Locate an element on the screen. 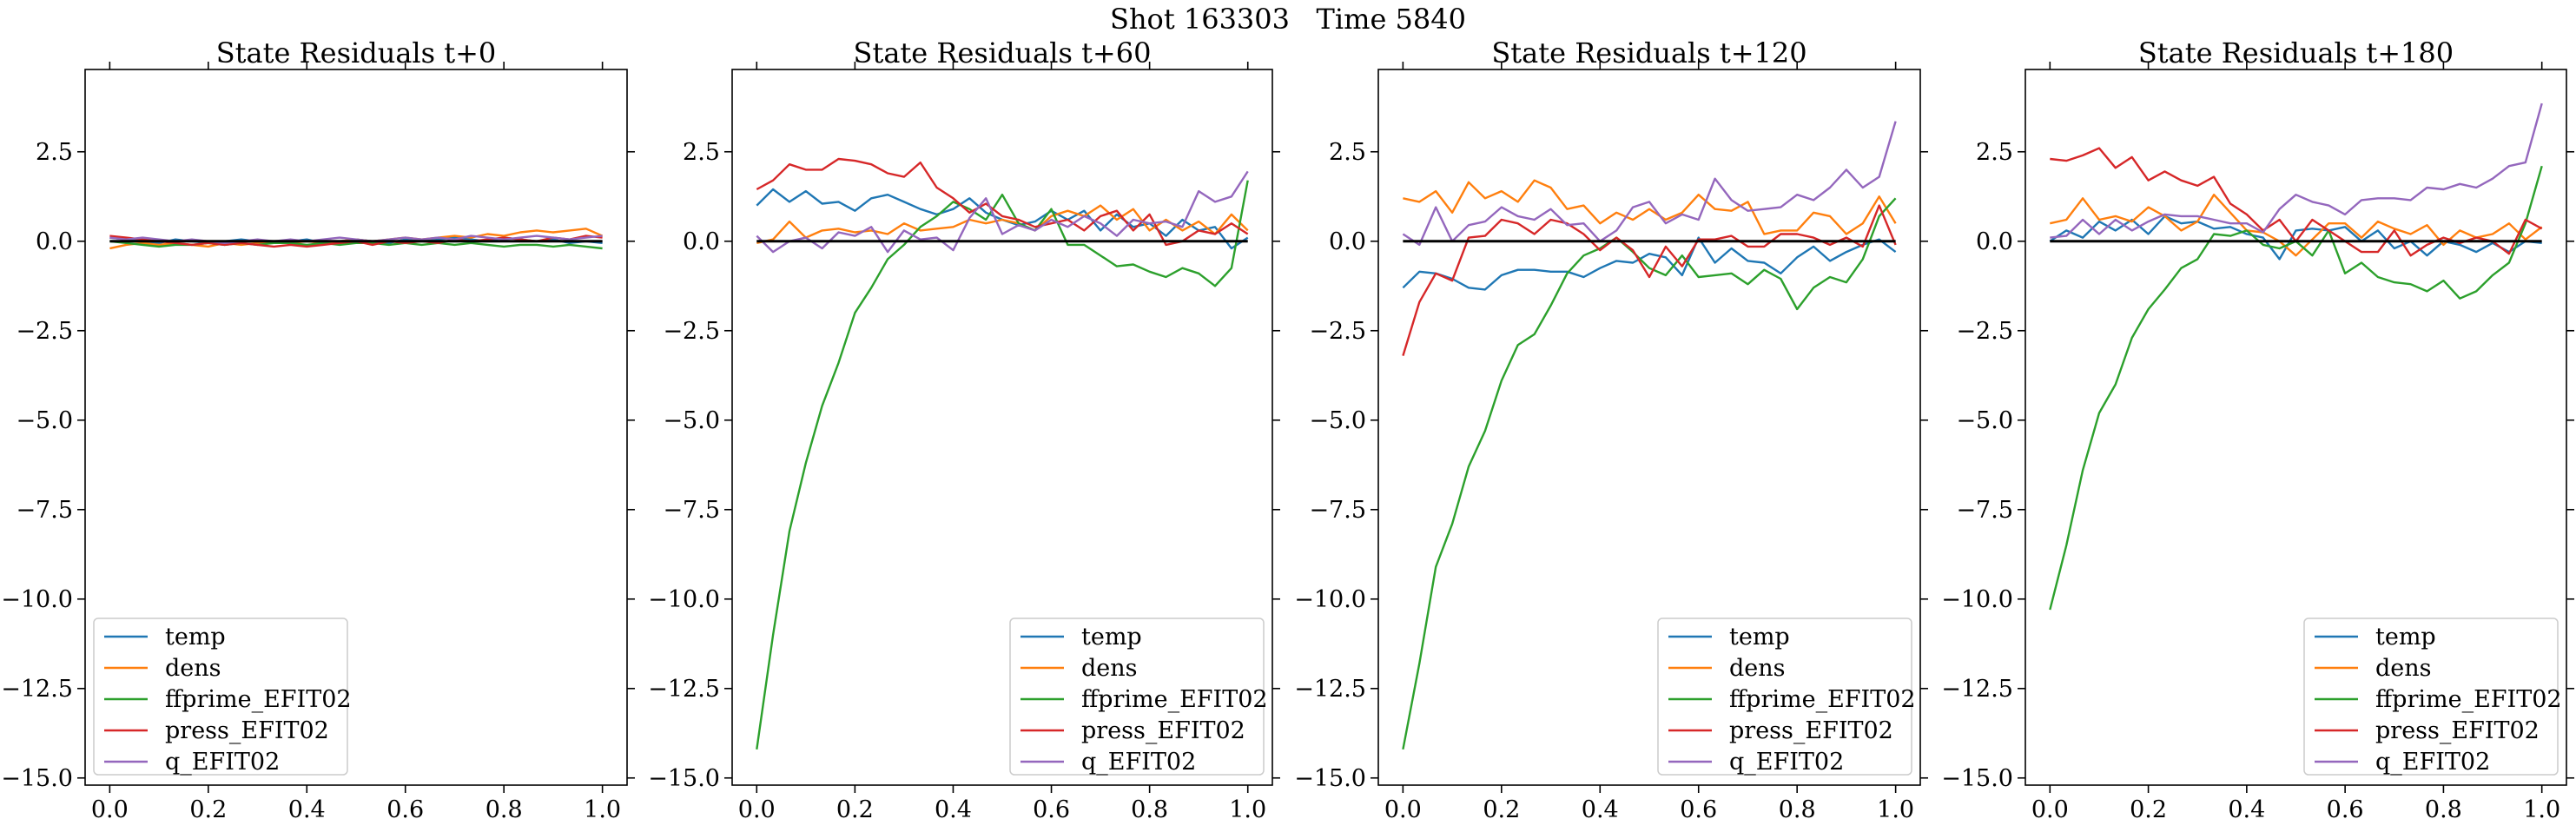 The width and height of the screenshot is (2576, 819). series-line-ffprime_EFIT02 is located at coordinates (1002, 465).